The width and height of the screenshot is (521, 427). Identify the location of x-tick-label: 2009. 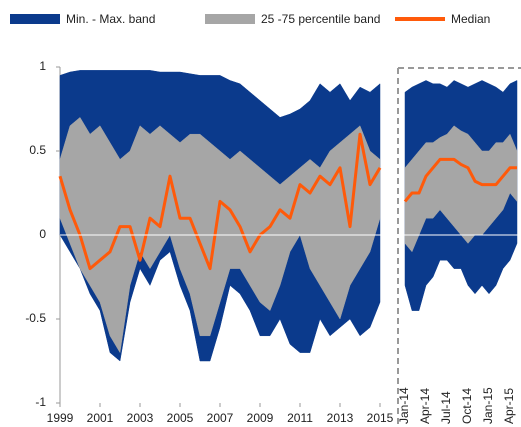
(260, 418).